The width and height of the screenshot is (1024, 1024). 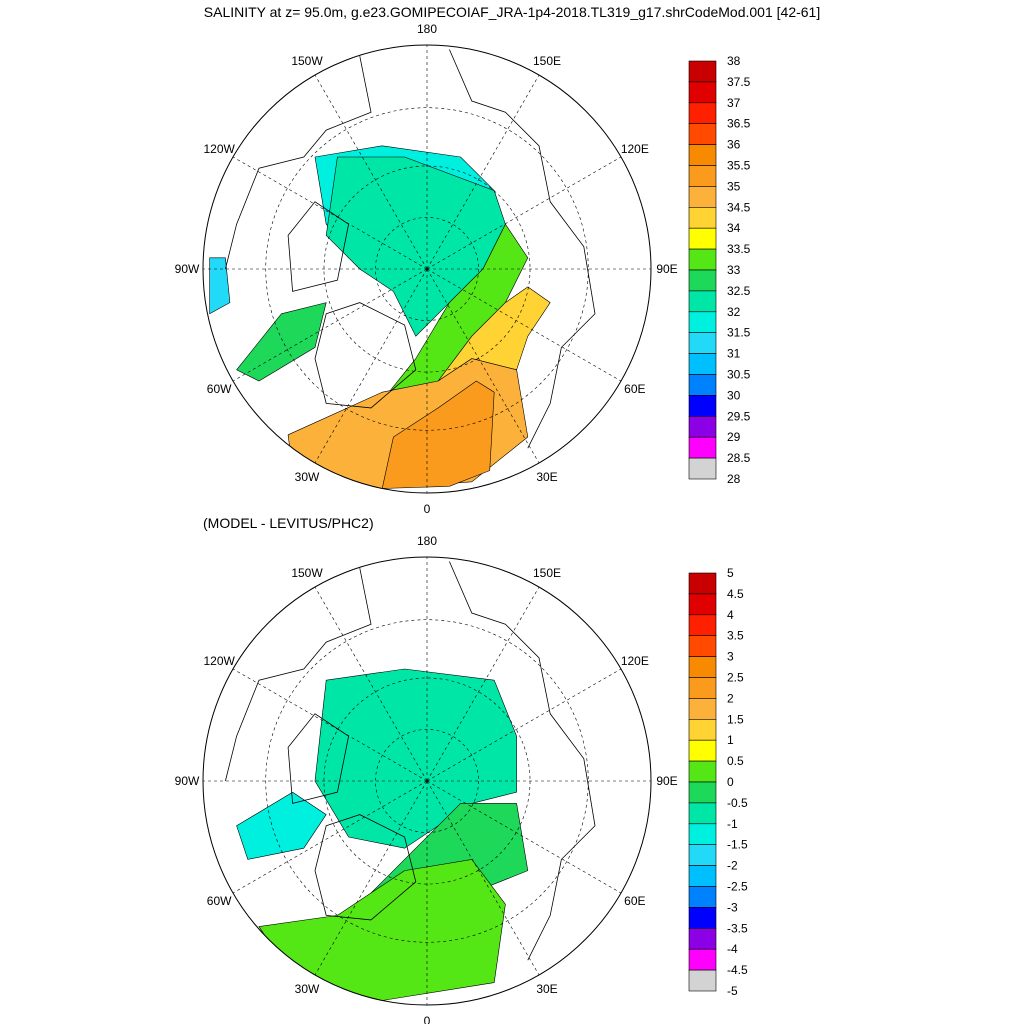 What do you see at coordinates (739, 82) in the screenshot?
I see `colorbar-tick-label: 37.5` at bounding box center [739, 82].